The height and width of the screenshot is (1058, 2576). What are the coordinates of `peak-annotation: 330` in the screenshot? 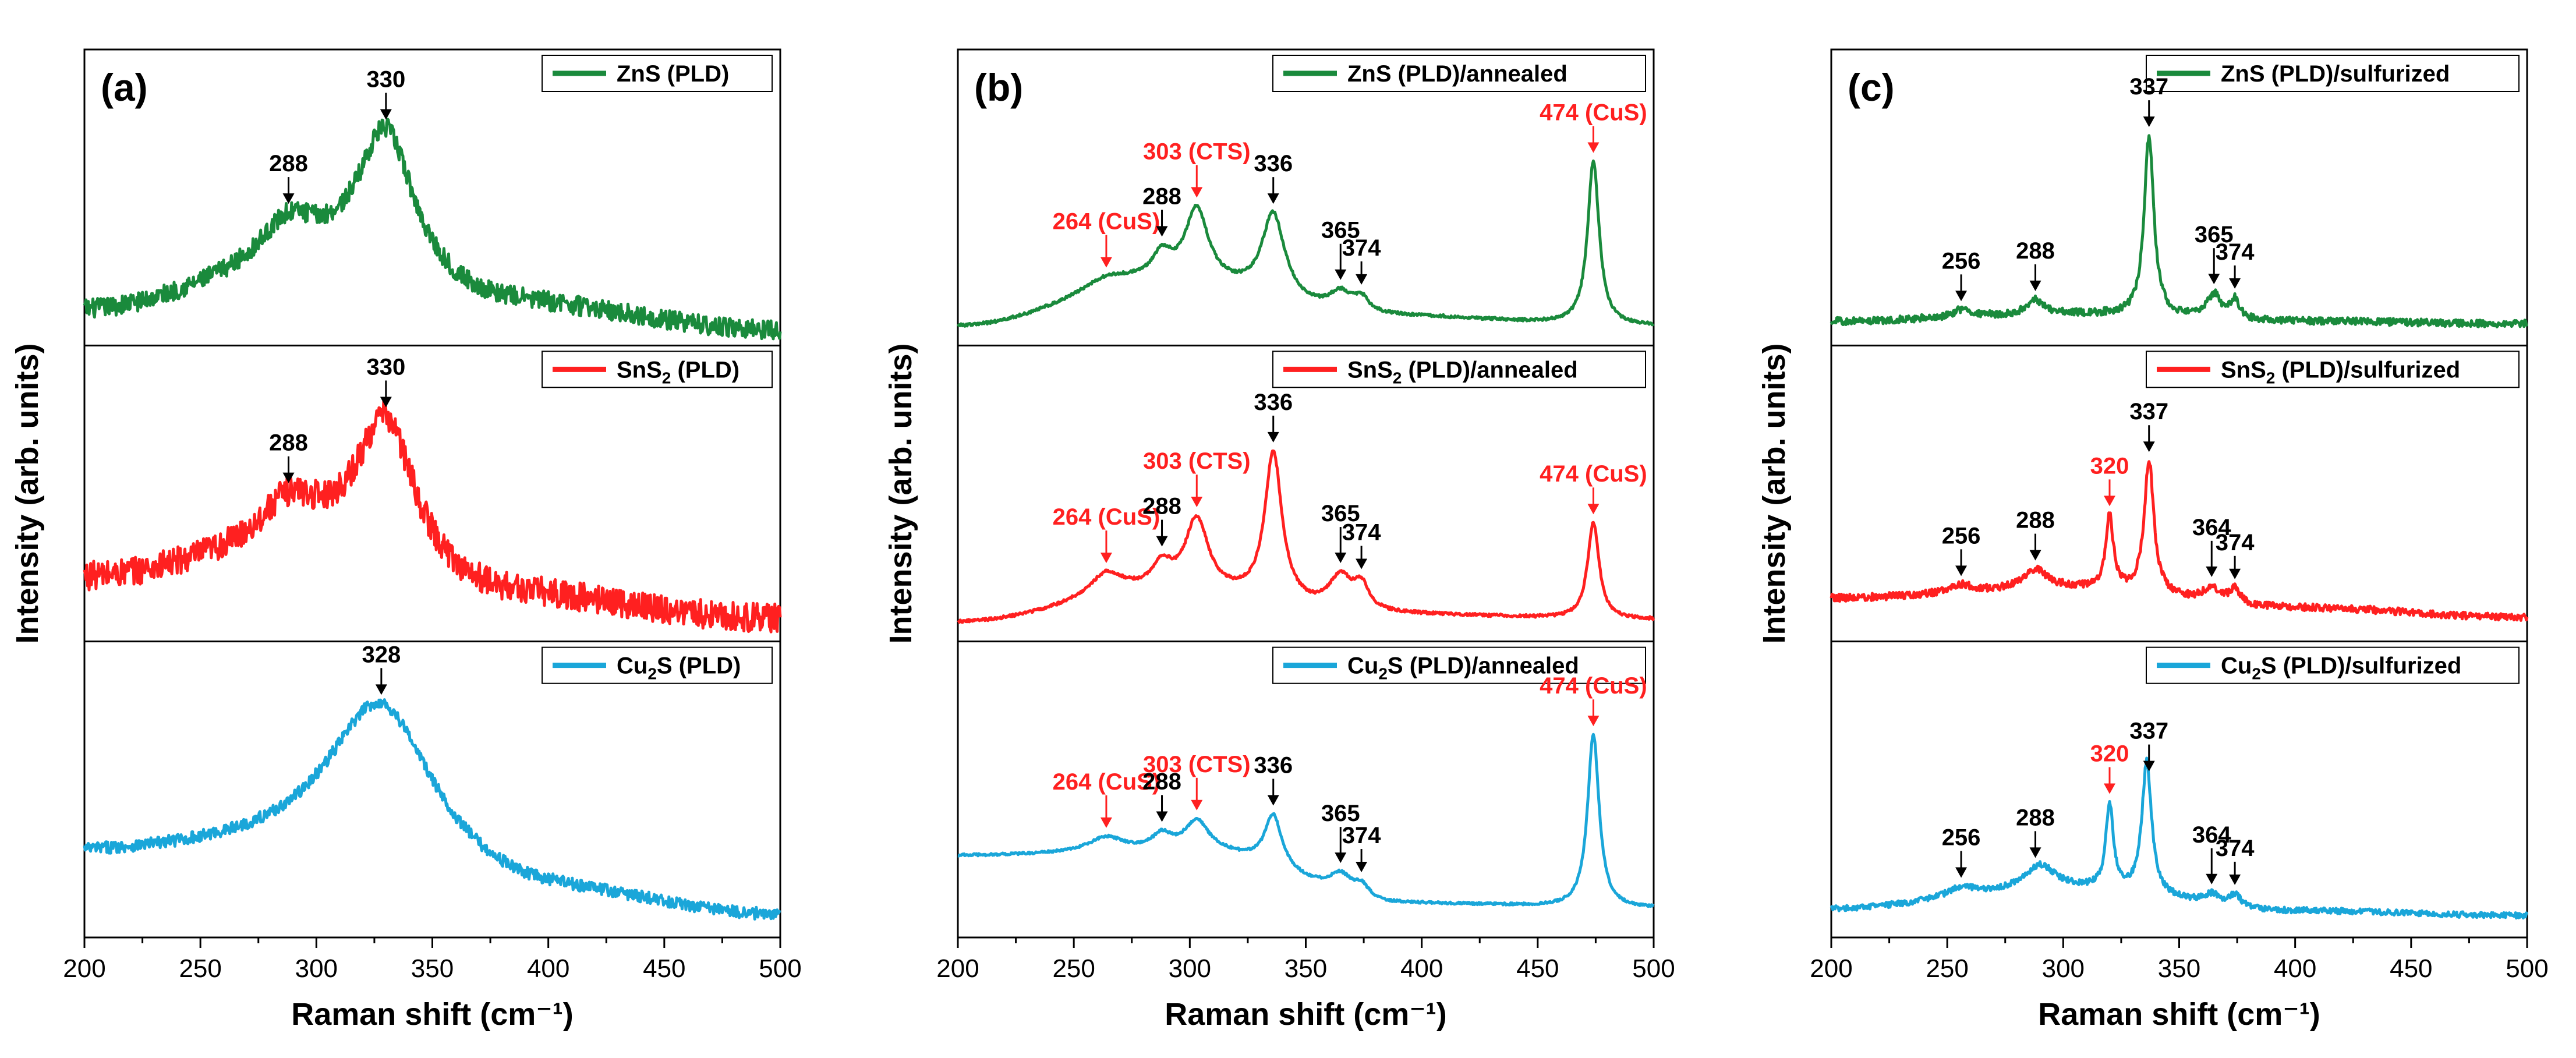 It's located at (385, 93).